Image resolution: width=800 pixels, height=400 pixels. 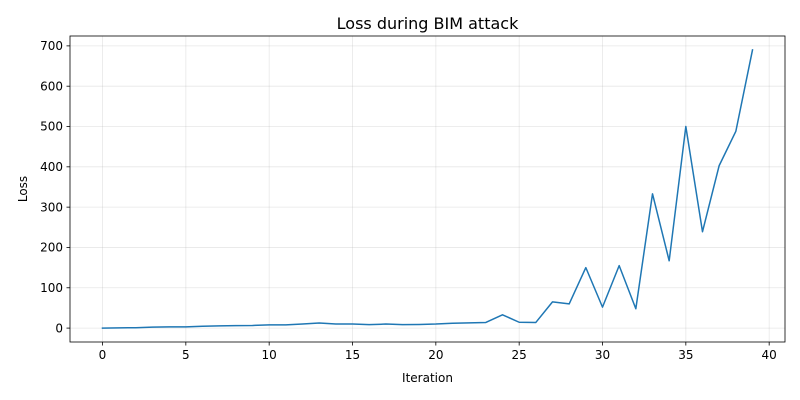 I want to click on y-tick-label: 700, so click(x=51, y=46).